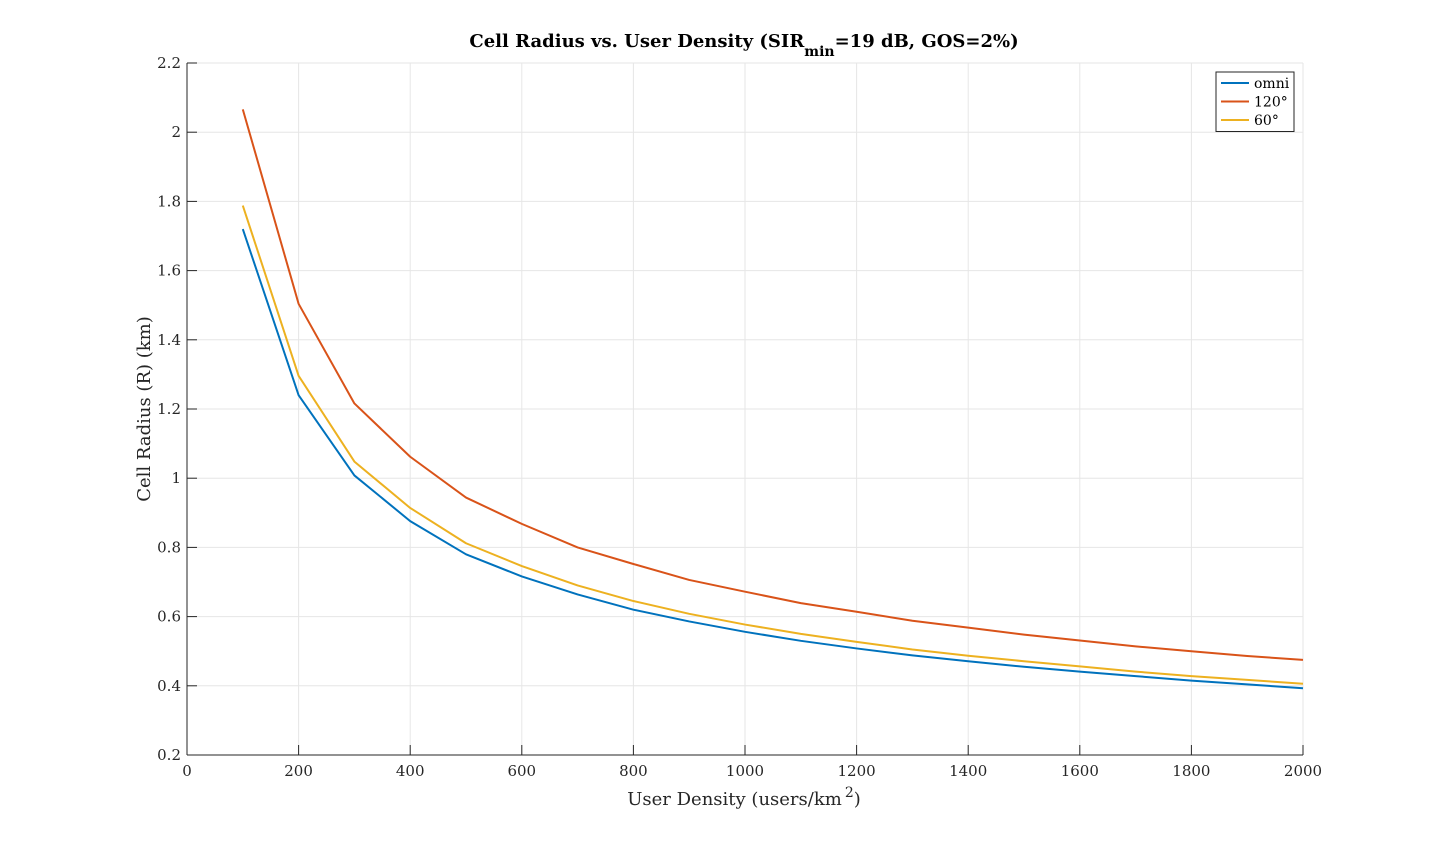 The image size is (1440, 849). What do you see at coordinates (857, 771) in the screenshot?
I see `x-tick-label: 1200` at bounding box center [857, 771].